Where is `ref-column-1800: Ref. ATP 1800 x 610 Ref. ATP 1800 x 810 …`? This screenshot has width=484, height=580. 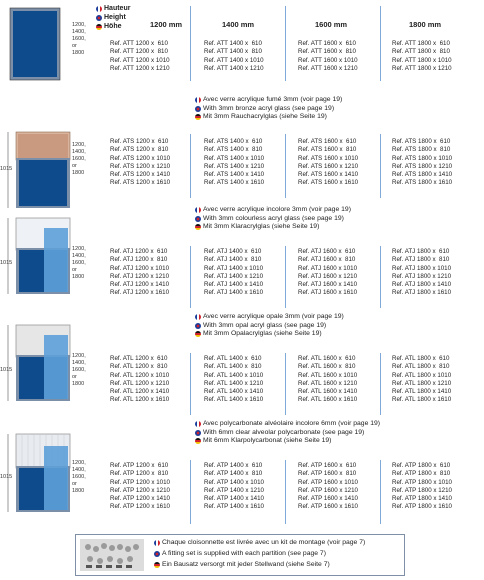 ref-column-1800: Ref. ATP 1800 x 610 Ref. ATP 1800 x 810 … is located at coordinates (422, 486).